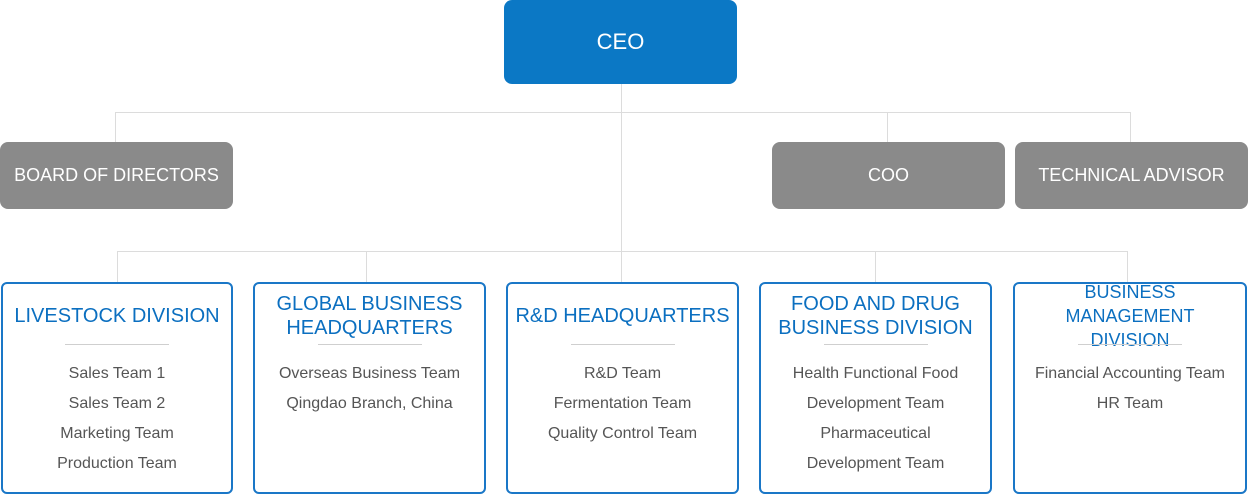 This screenshot has height=498, width=1248. What do you see at coordinates (369, 328) in the screenshot?
I see `division-title-line: HEADQUARTERS` at bounding box center [369, 328].